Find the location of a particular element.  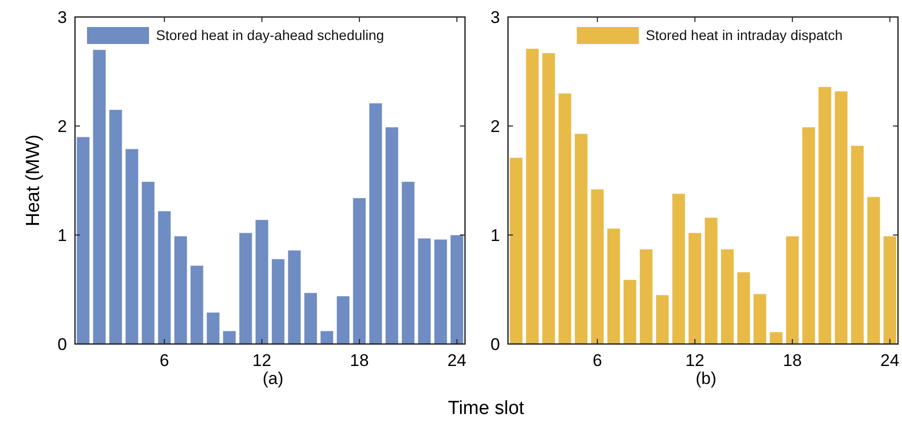

y-axis-title: Heat (MW) is located at coordinates (33, 180).